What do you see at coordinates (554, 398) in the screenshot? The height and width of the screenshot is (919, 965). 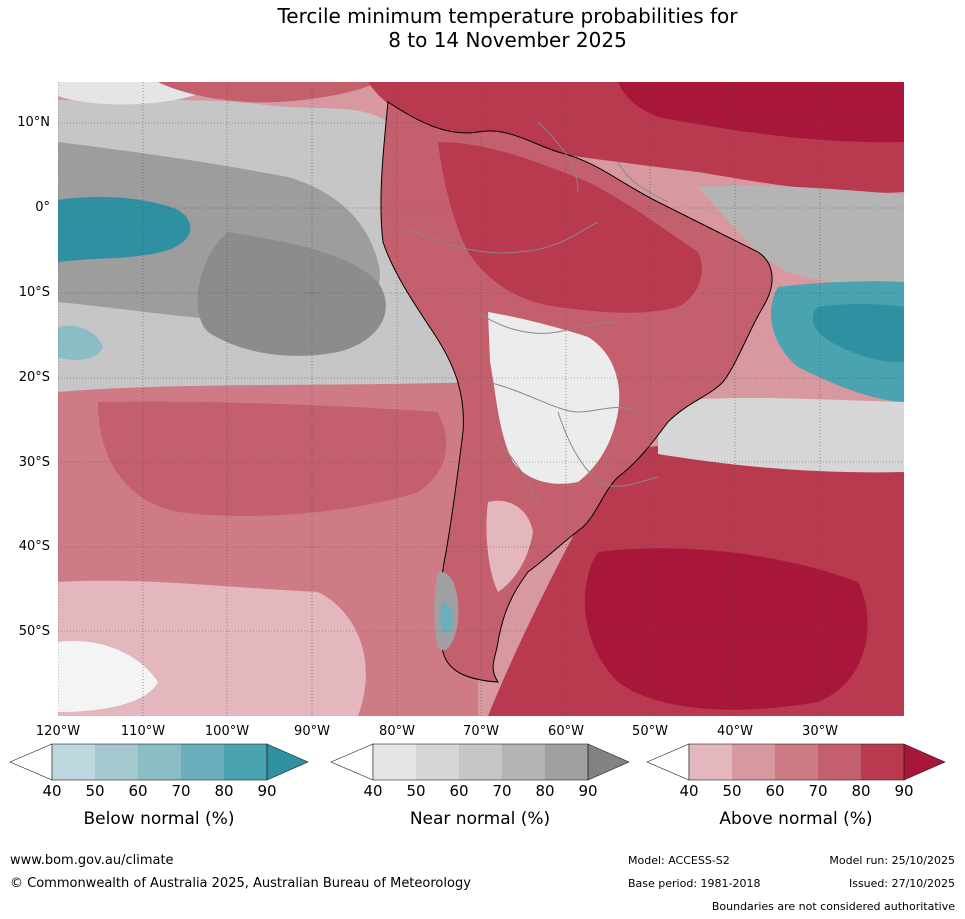 I see `andes-neutral-zone` at bounding box center [554, 398].